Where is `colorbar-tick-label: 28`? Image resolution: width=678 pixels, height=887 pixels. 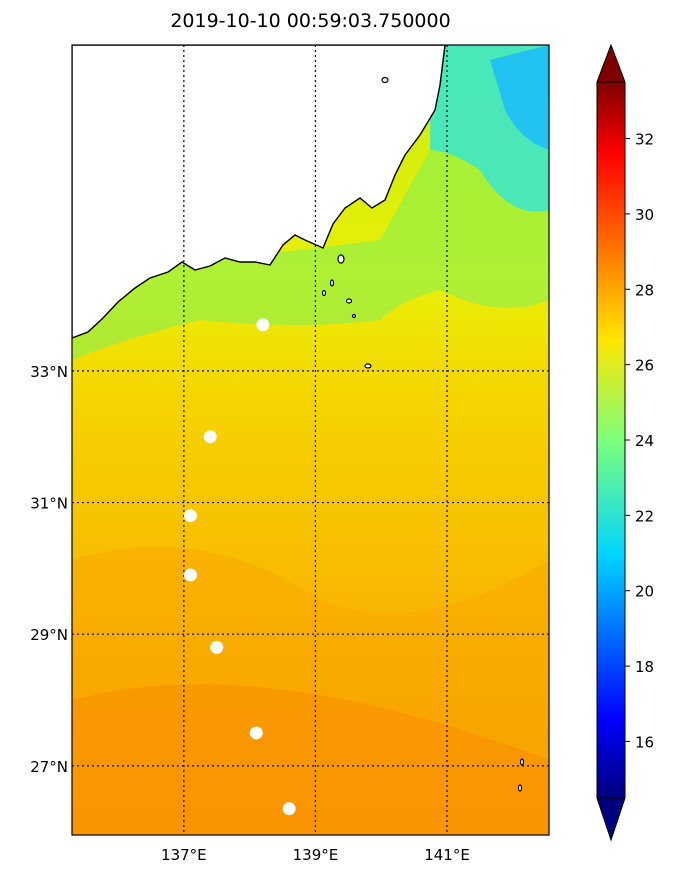 colorbar-tick-label: 28 is located at coordinates (644, 290).